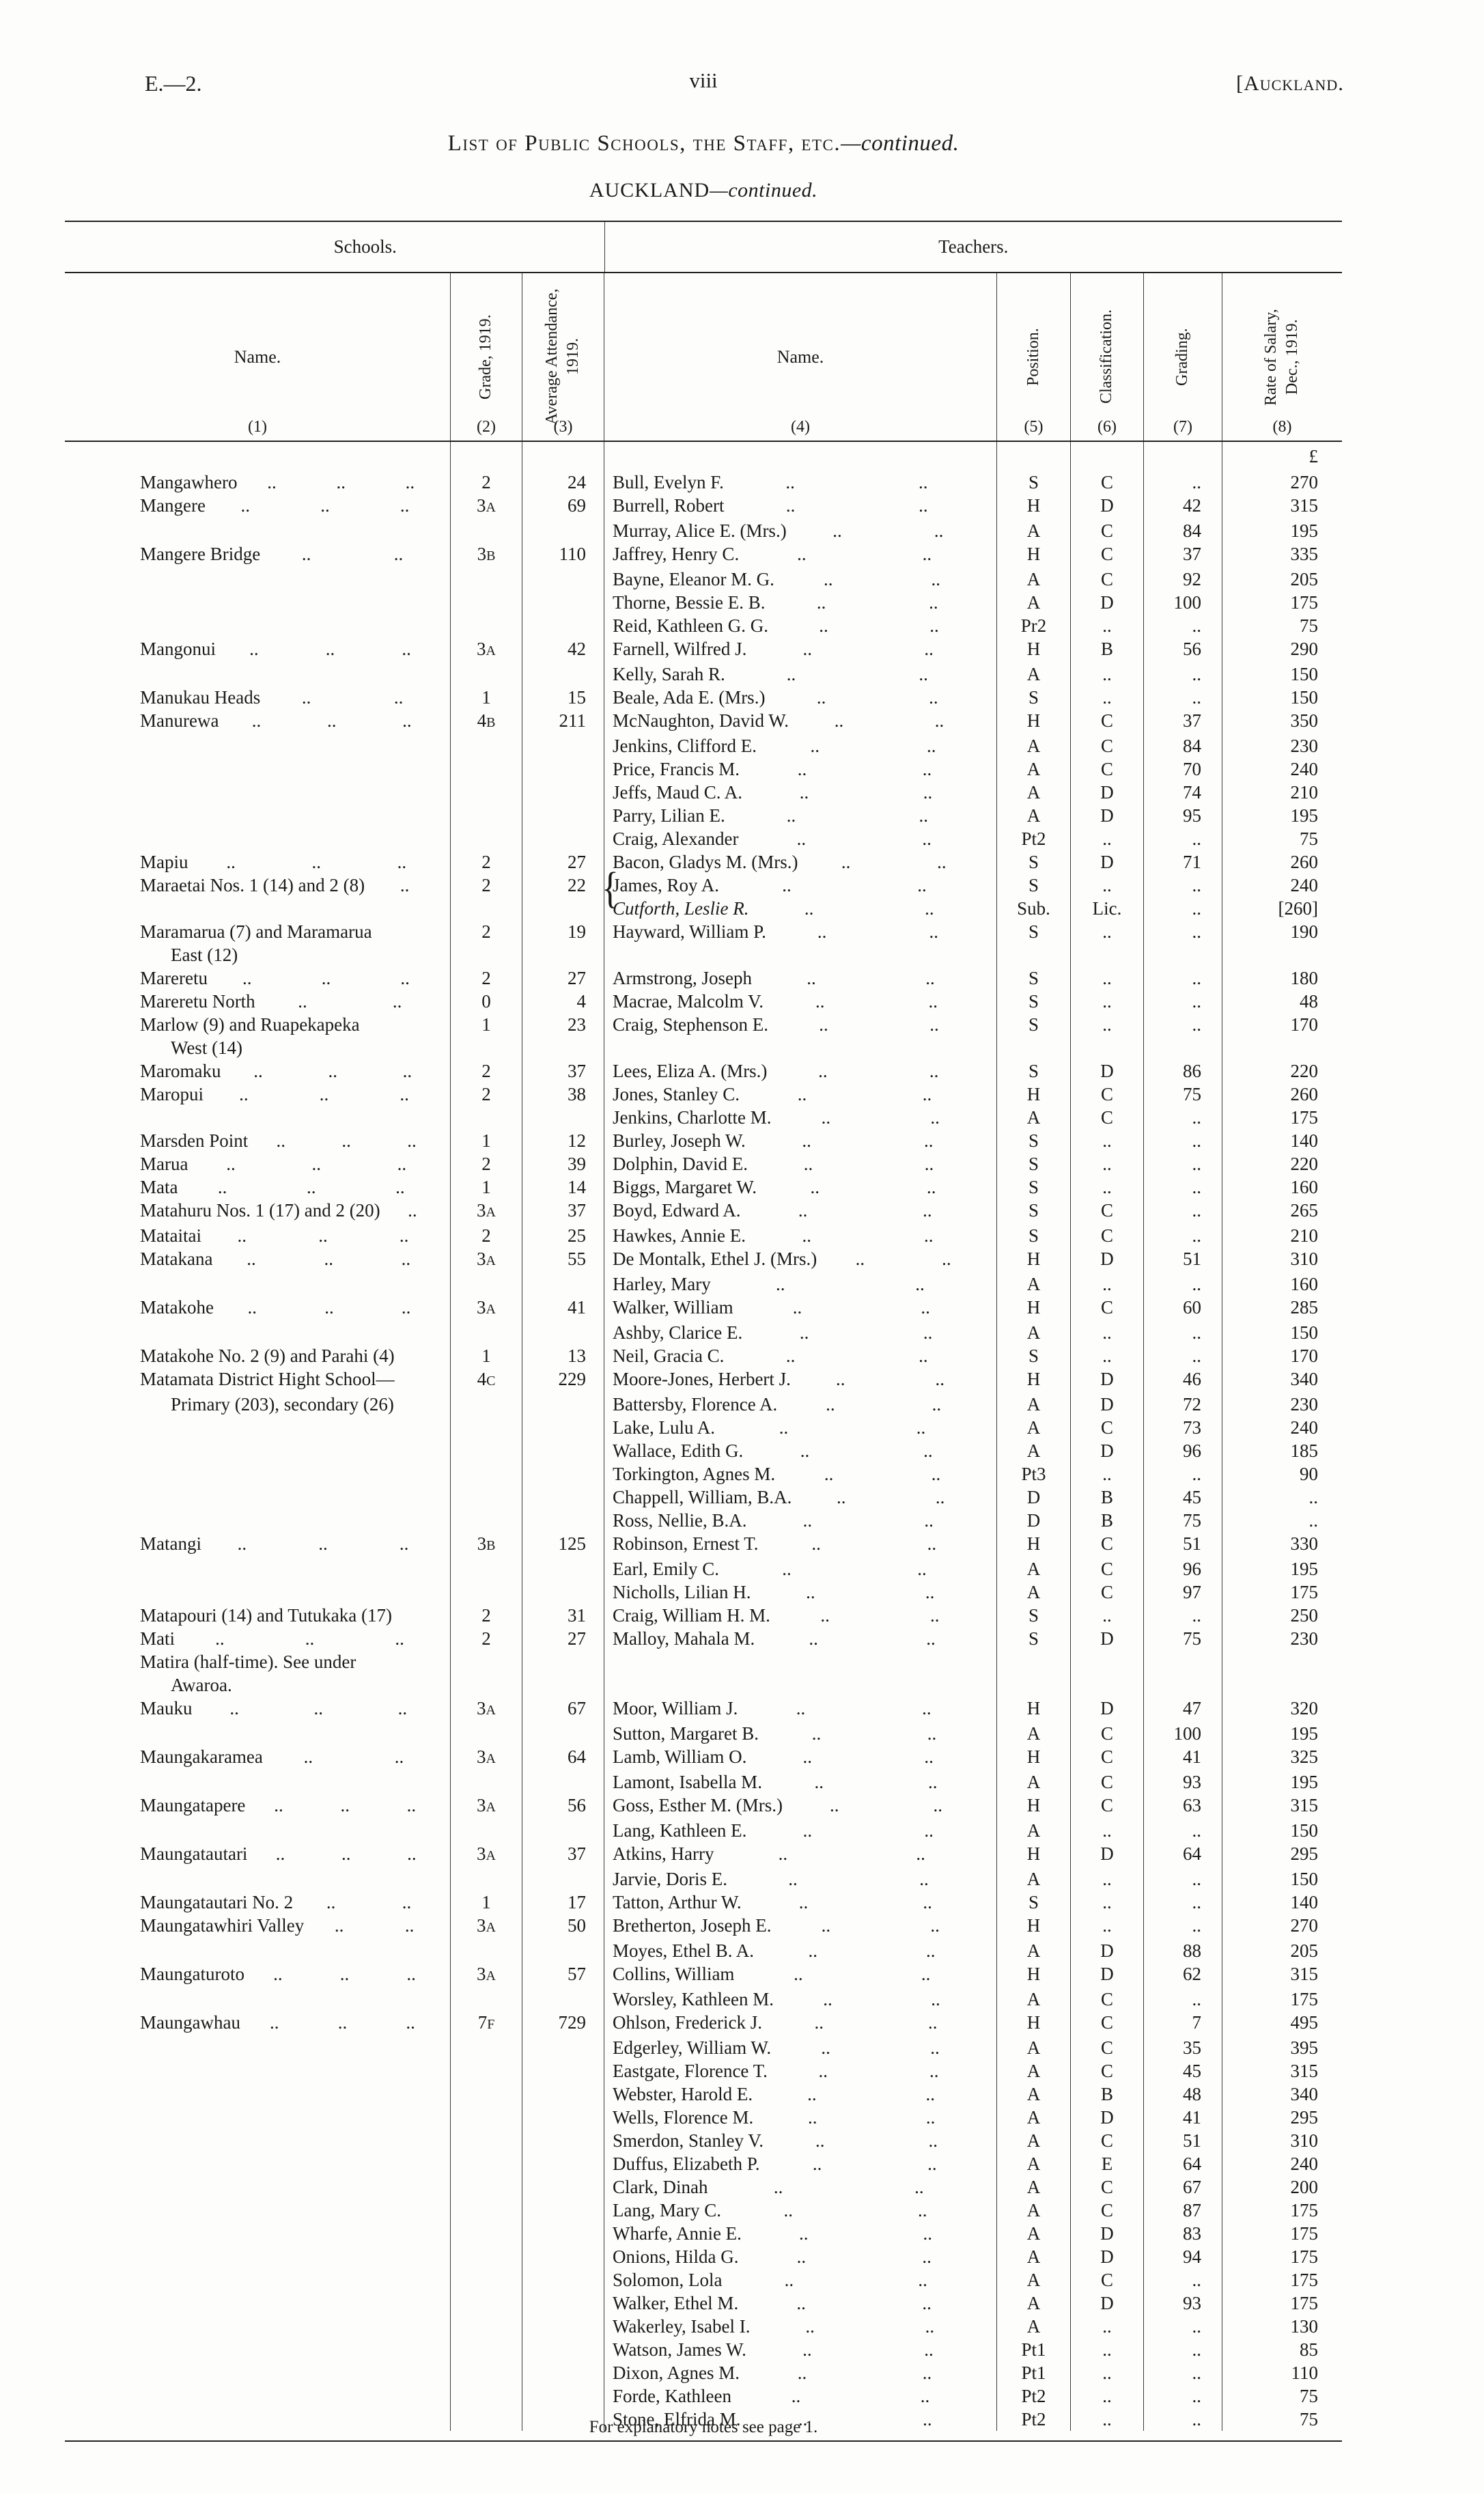 The width and height of the screenshot is (1484, 2493). I want to click on grading-cell: .., so click(1183, 2280).